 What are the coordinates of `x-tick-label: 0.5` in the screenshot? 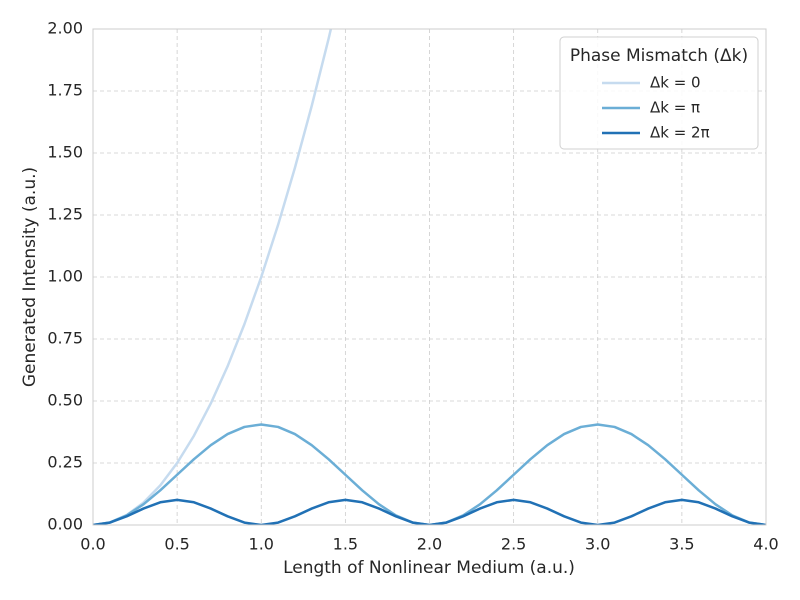 It's located at (176, 544).